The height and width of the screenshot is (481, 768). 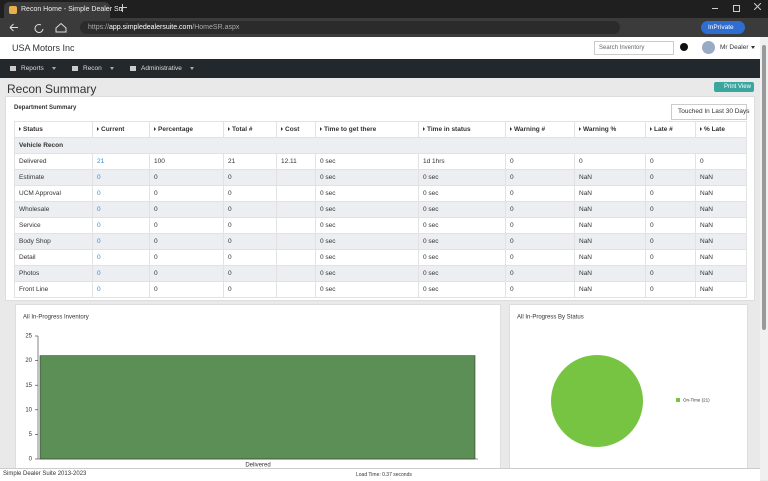 I want to click on y-tick-label: 20, so click(x=28, y=361).